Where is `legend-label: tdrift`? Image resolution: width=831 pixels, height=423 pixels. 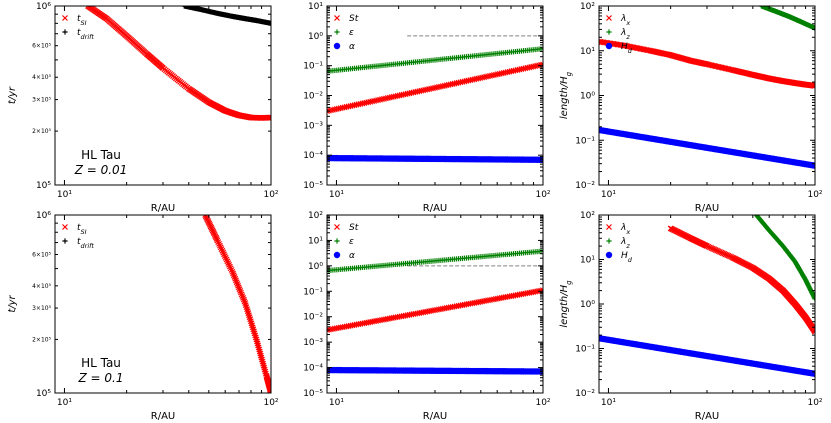
legend-label: tdrift is located at coordinates (85, 243).